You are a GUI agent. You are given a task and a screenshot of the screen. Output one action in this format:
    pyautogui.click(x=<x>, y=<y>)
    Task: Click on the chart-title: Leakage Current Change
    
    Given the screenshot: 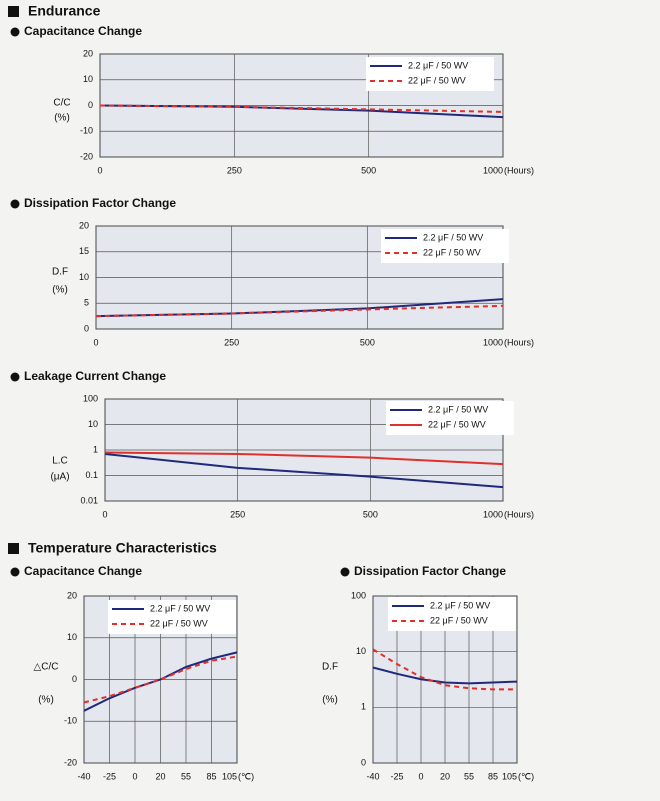 What is the action you would take?
    pyautogui.click(x=95, y=376)
    